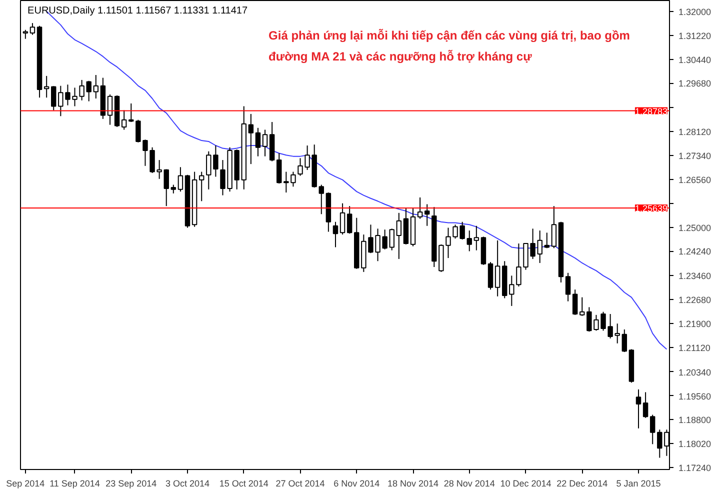 This screenshot has height=491, width=714. What do you see at coordinates (694, 348) in the screenshot?
I see `y-tick-label: 1.21120` at bounding box center [694, 348].